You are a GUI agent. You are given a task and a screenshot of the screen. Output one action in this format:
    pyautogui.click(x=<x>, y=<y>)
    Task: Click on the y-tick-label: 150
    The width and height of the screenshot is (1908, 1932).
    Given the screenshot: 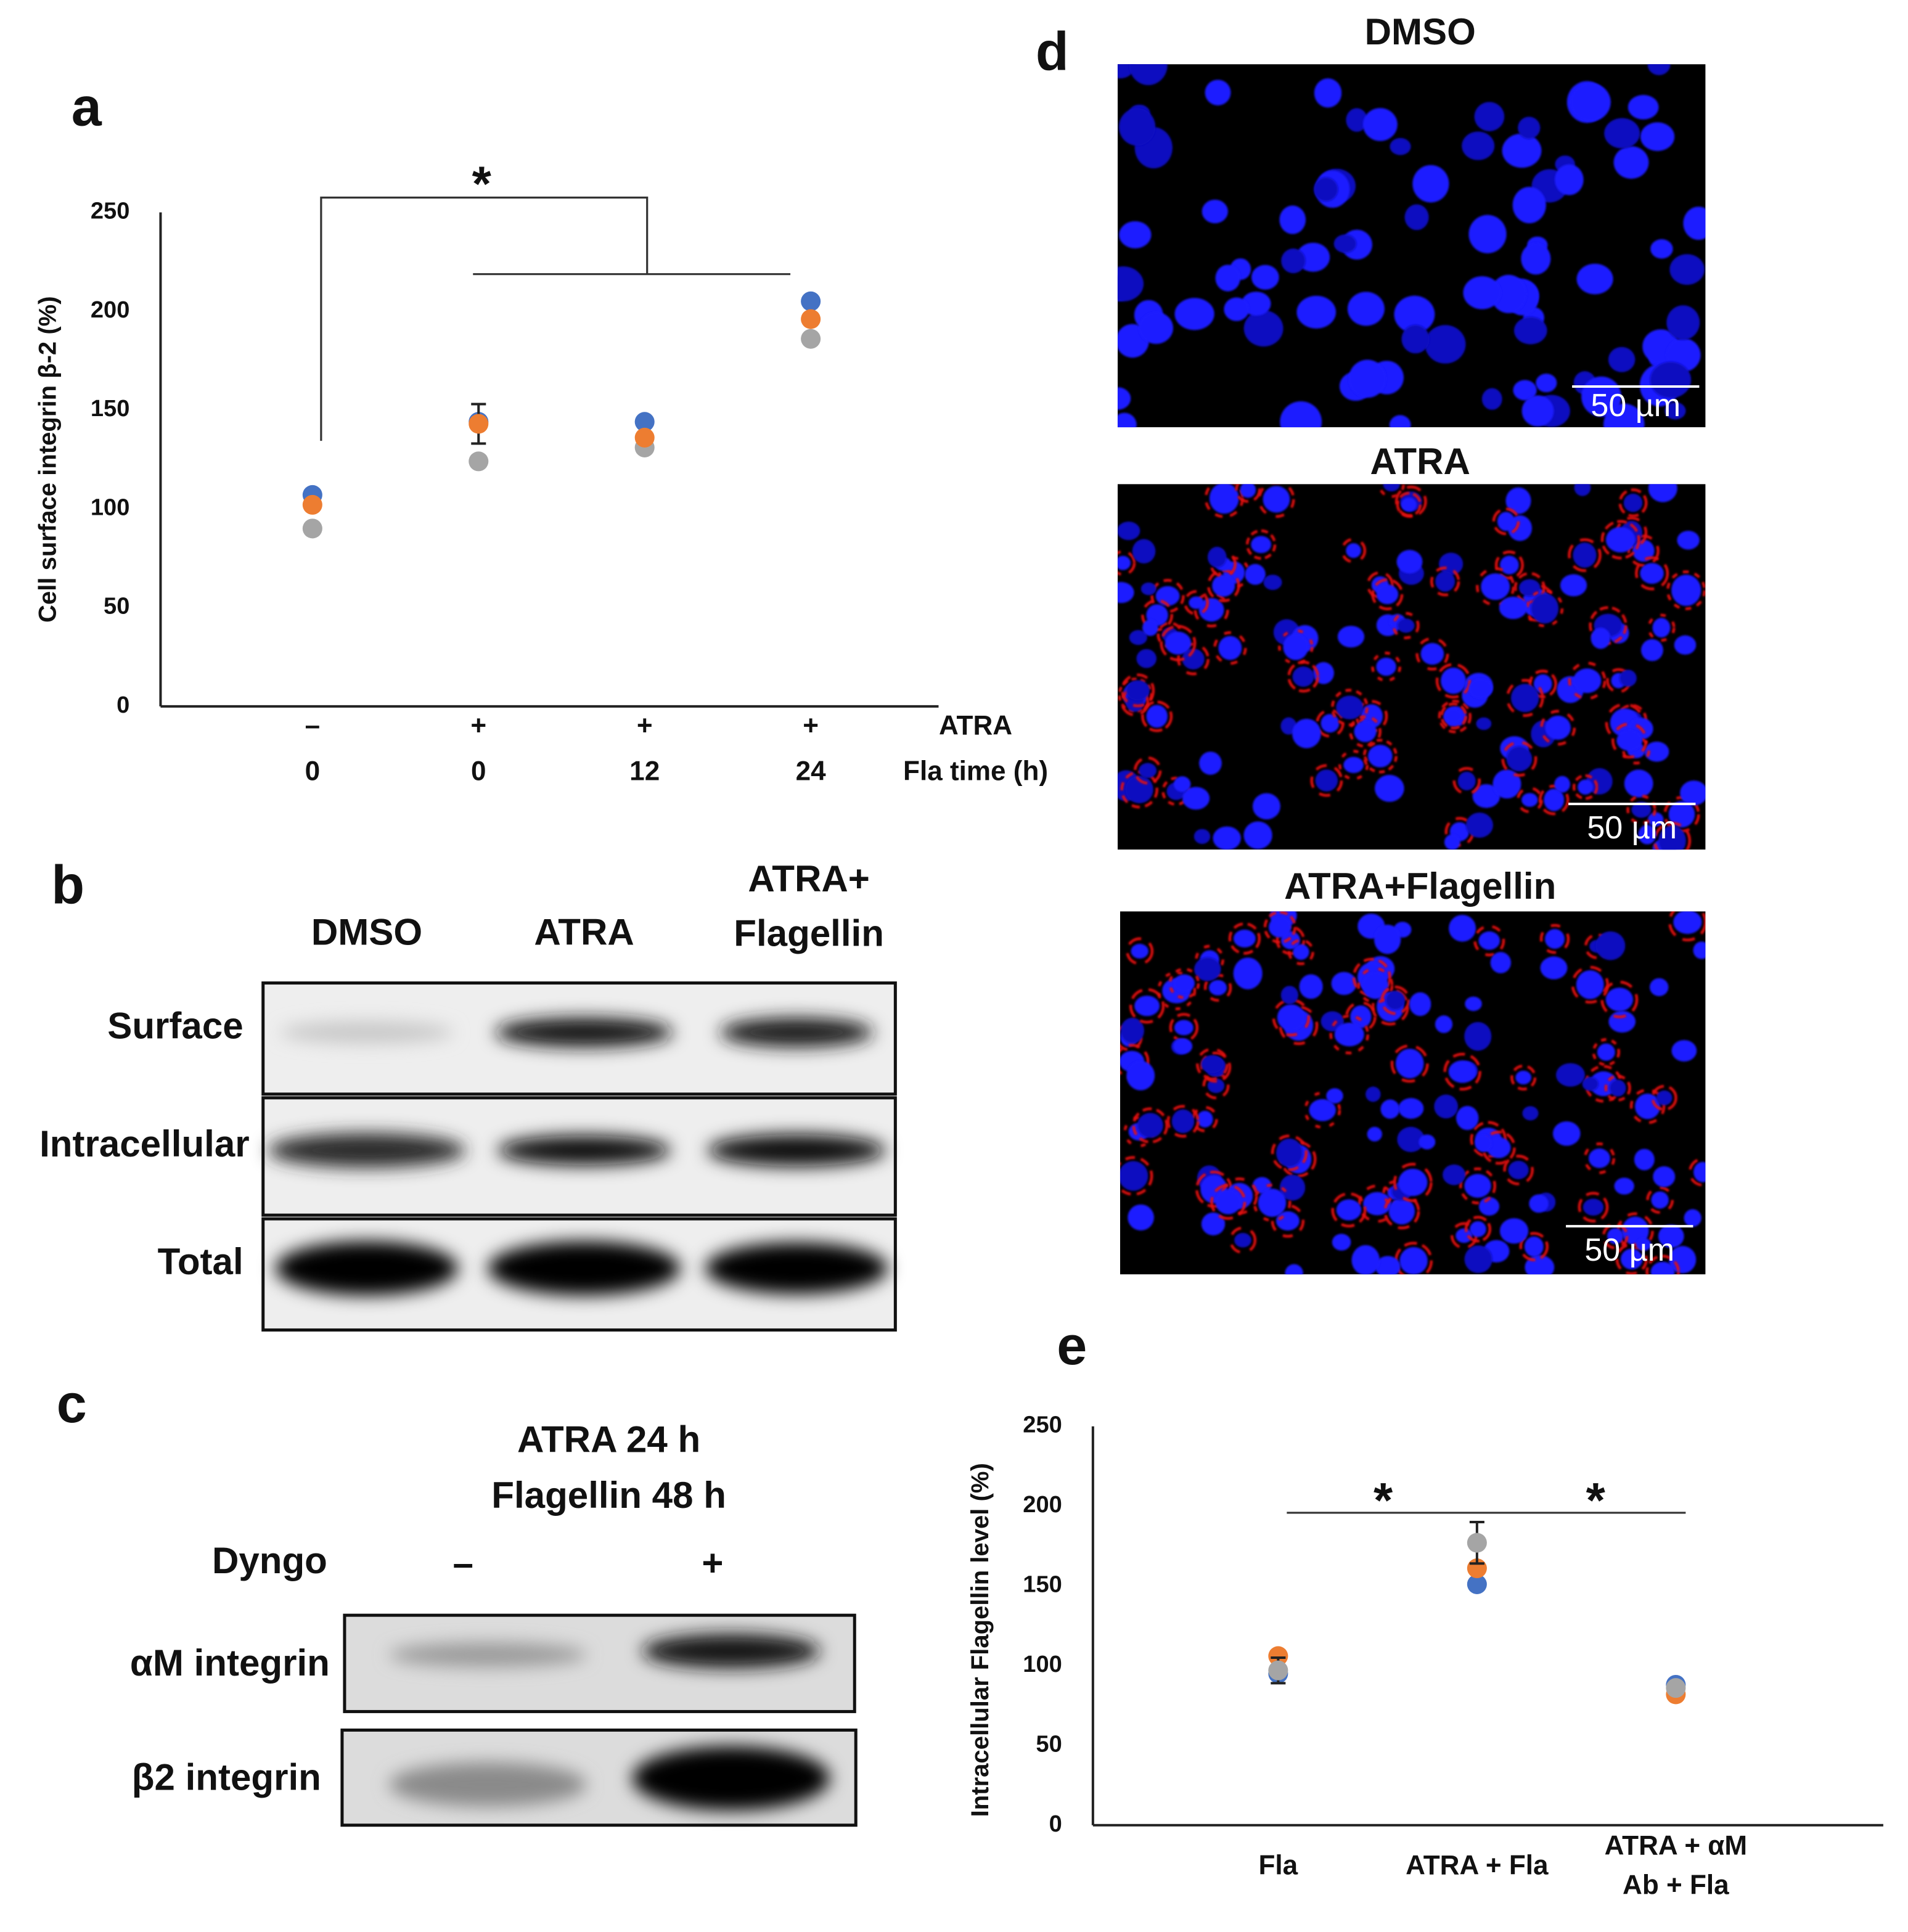 What is the action you would take?
    pyautogui.click(x=110, y=409)
    